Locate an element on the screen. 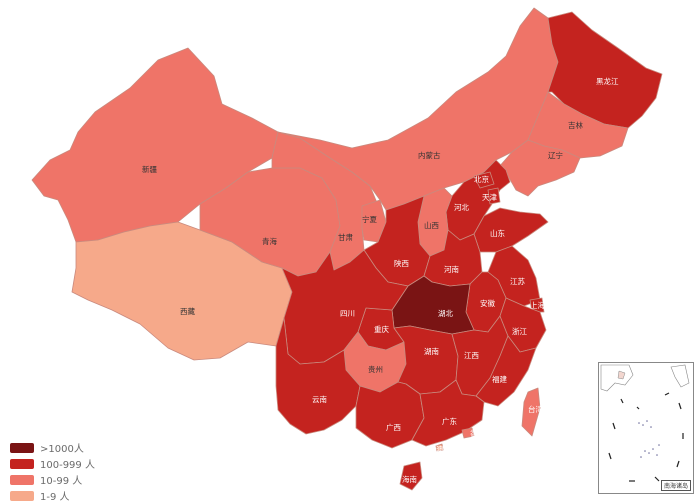 This screenshot has height=504, width=700. label-tianjin: 天津 is located at coordinates (489, 197).